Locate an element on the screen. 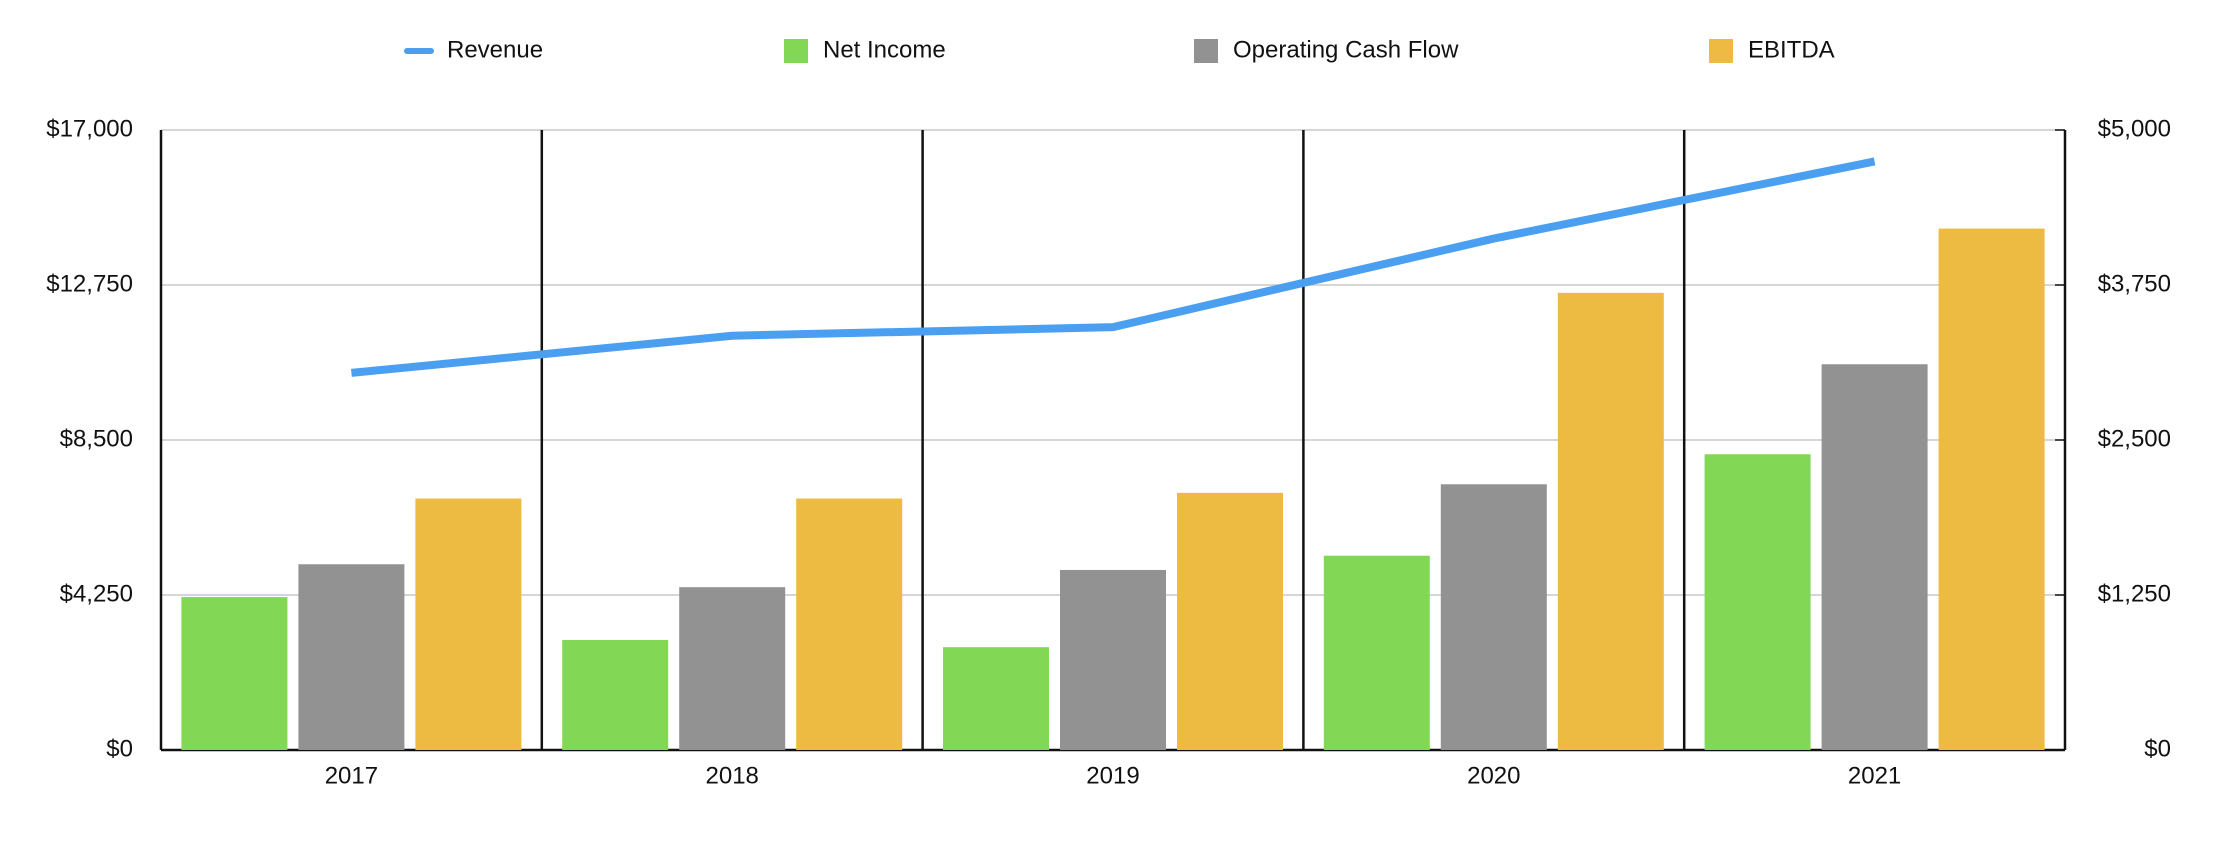 The image size is (2228, 852). legend-label: Net Income is located at coordinates (884, 49).